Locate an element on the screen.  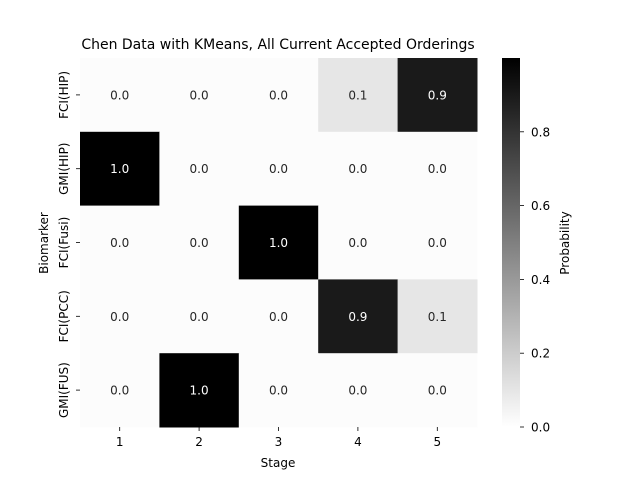
x-axis: 1 2 3 4 5 is located at coordinates (278, 438).